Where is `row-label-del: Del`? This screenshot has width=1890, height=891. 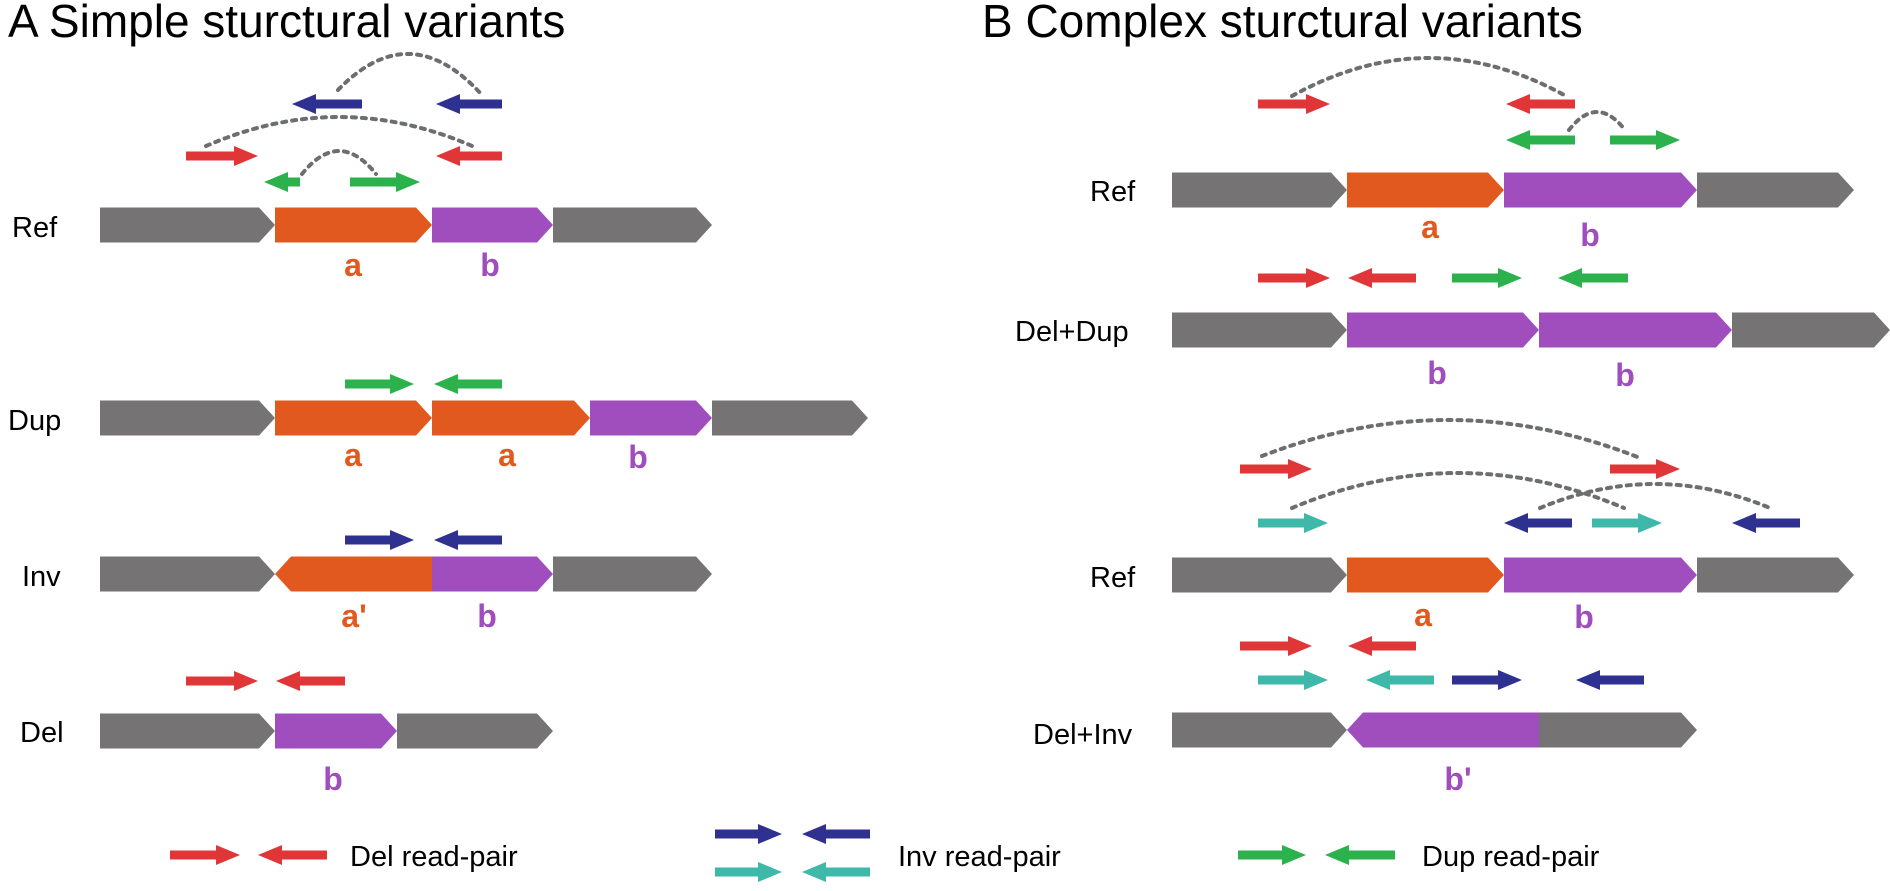 row-label-del: Del is located at coordinates (42, 733).